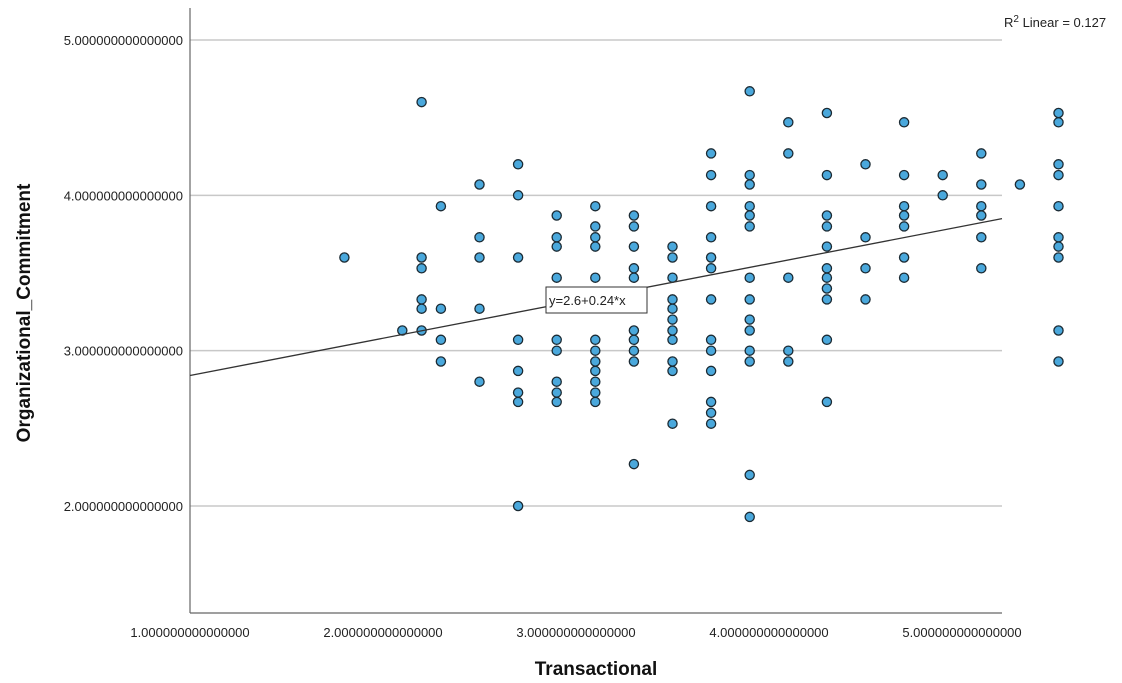 This screenshot has width=1122, height=683. Describe the element at coordinates (123, 195) in the screenshot. I see `y-tick-label: 4.000000000000000` at that location.